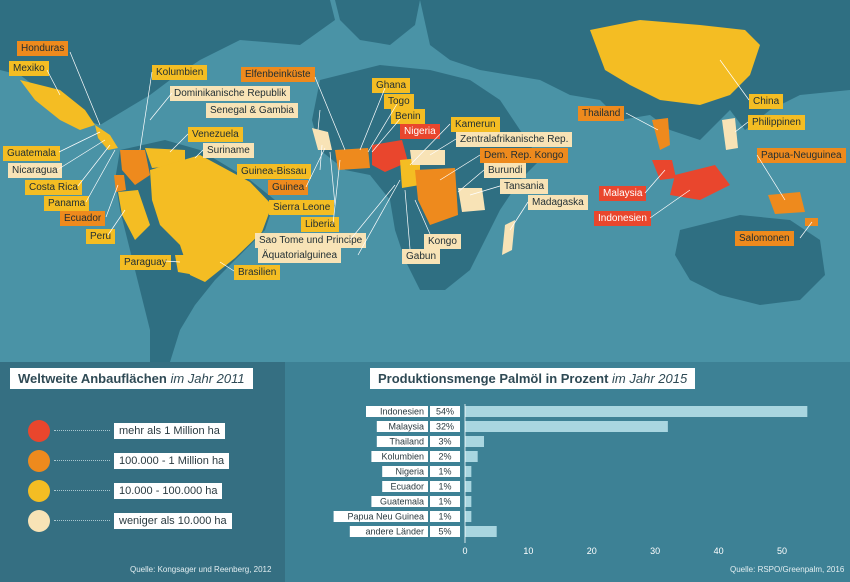  What do you see at coordinates (288, 187) in the screenshot?
I see `label-guinea: Guinea` at bounding box center [288, 187].